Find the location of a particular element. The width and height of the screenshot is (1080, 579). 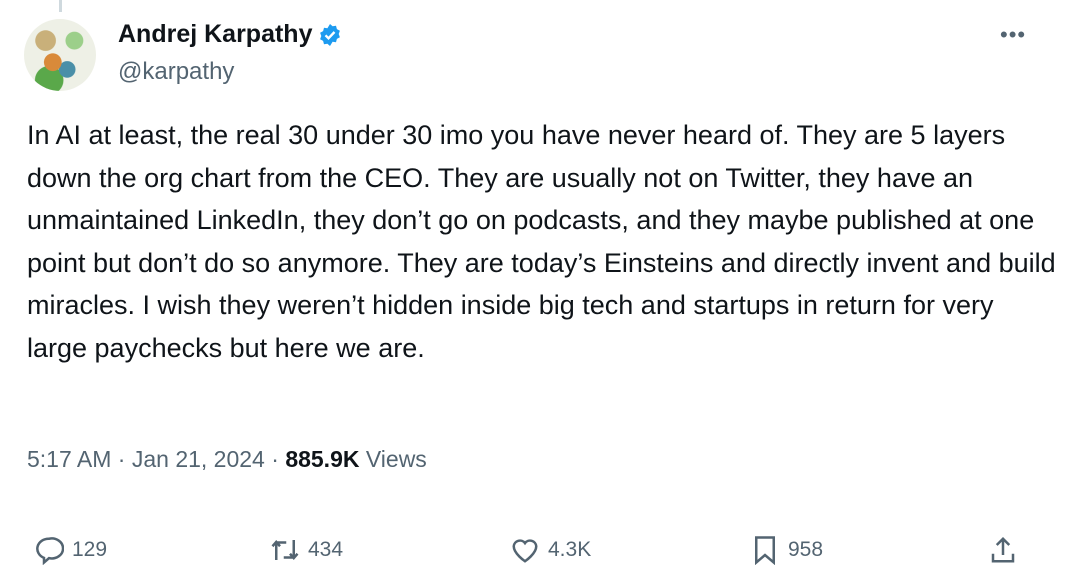

avatar is located at coordinates (60, 55).